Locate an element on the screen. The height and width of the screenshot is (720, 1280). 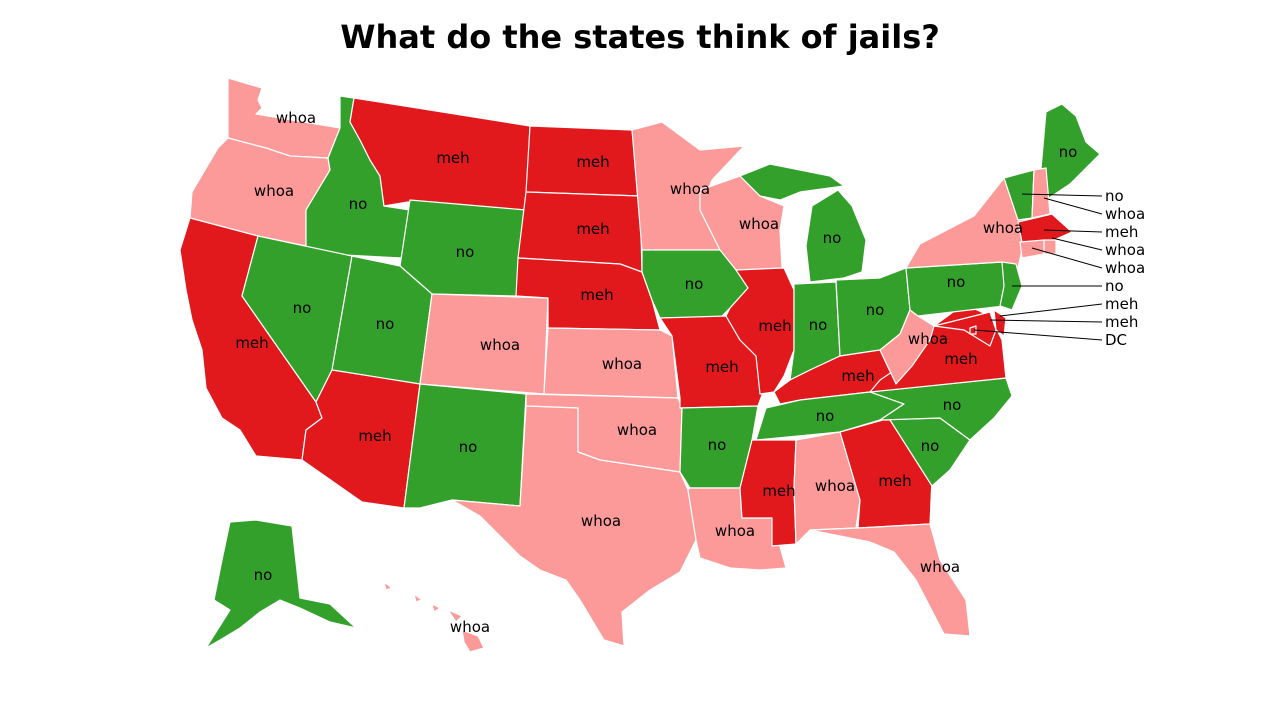
state-label-fl: whoa is located at coordinates (940, 567).